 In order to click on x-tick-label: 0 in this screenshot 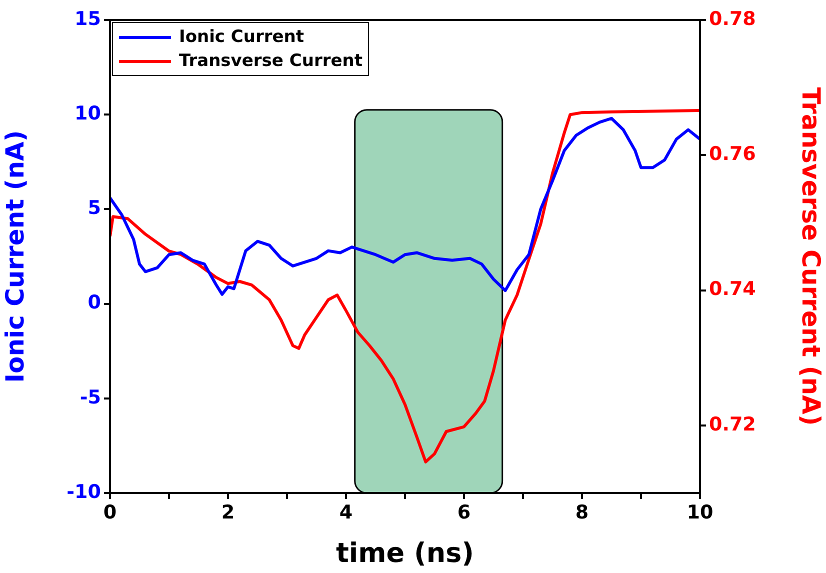, I will do `click(110, 512)`.